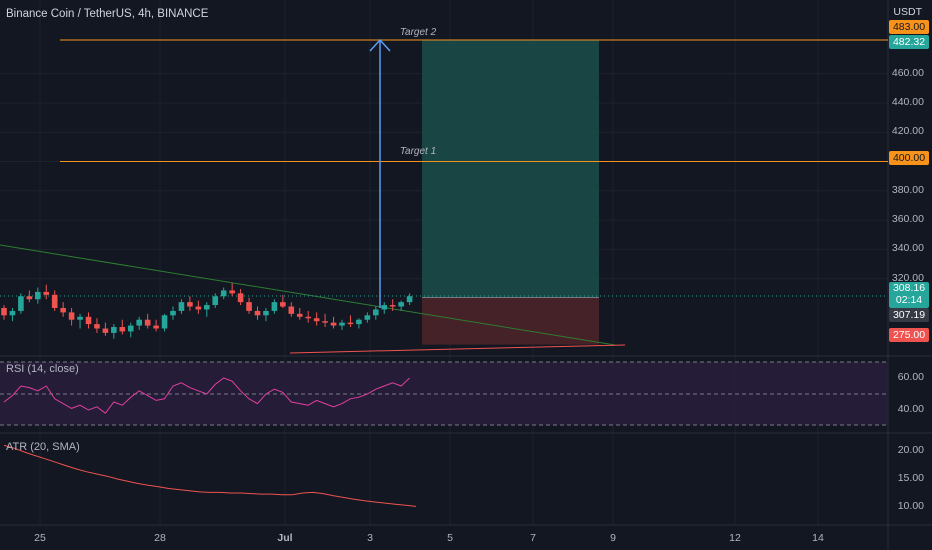 The width and height of the screenshot is (932, 550). I want to click on last-price-value: 308.16, so click(909, 288).